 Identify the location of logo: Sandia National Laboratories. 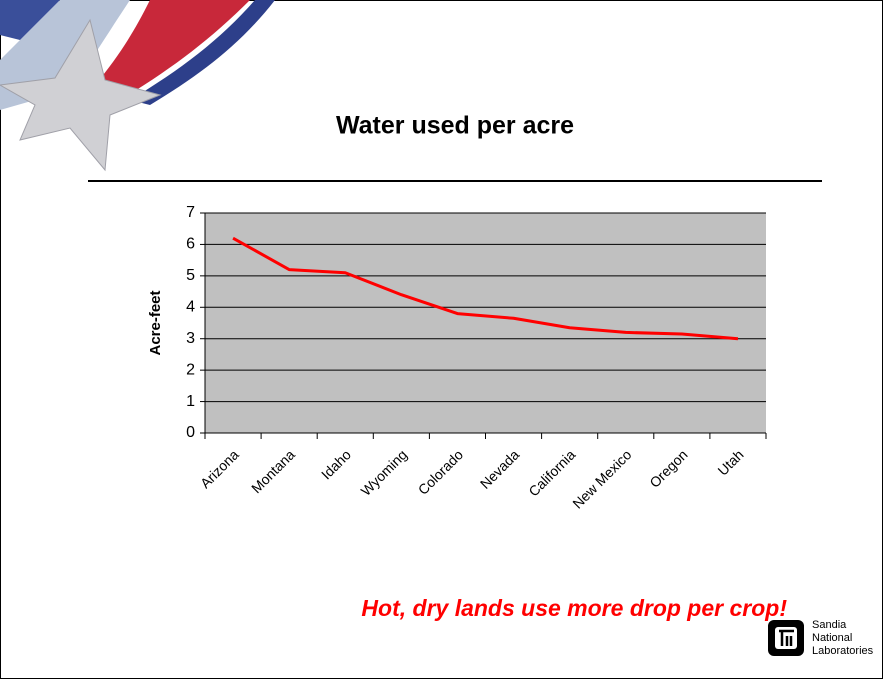
(821, 638).